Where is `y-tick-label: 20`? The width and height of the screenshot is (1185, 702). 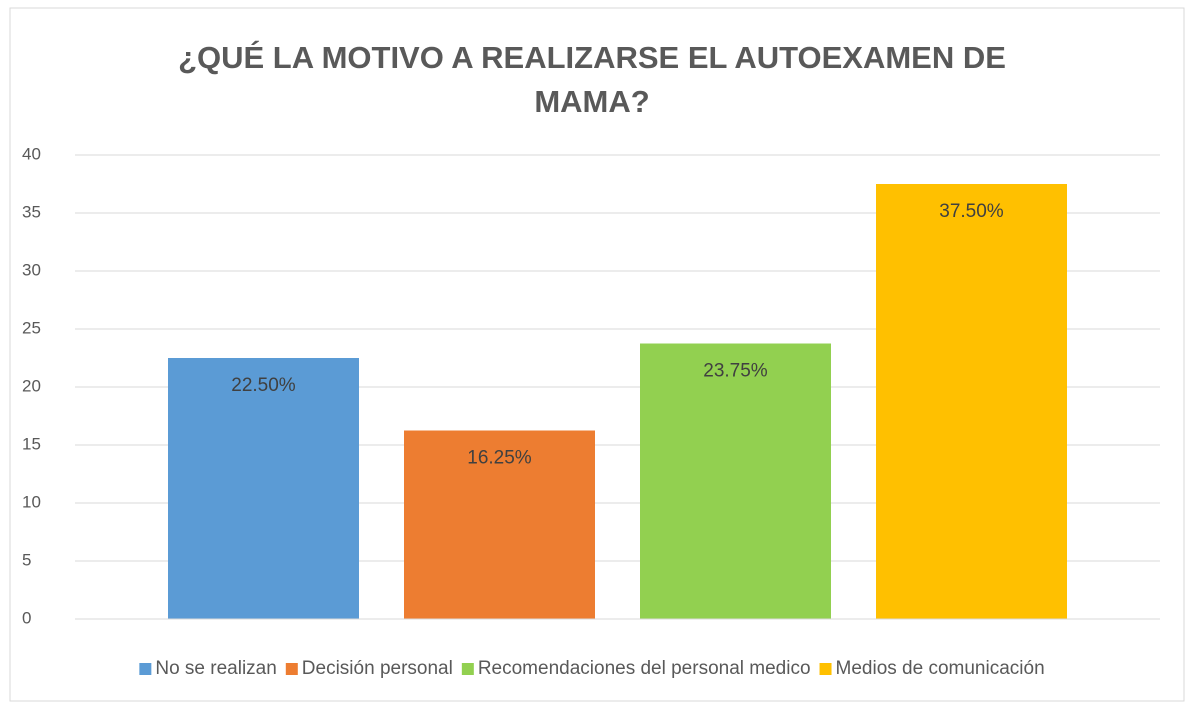
y-tick-label: 20 is located at coordinates (31, 385).